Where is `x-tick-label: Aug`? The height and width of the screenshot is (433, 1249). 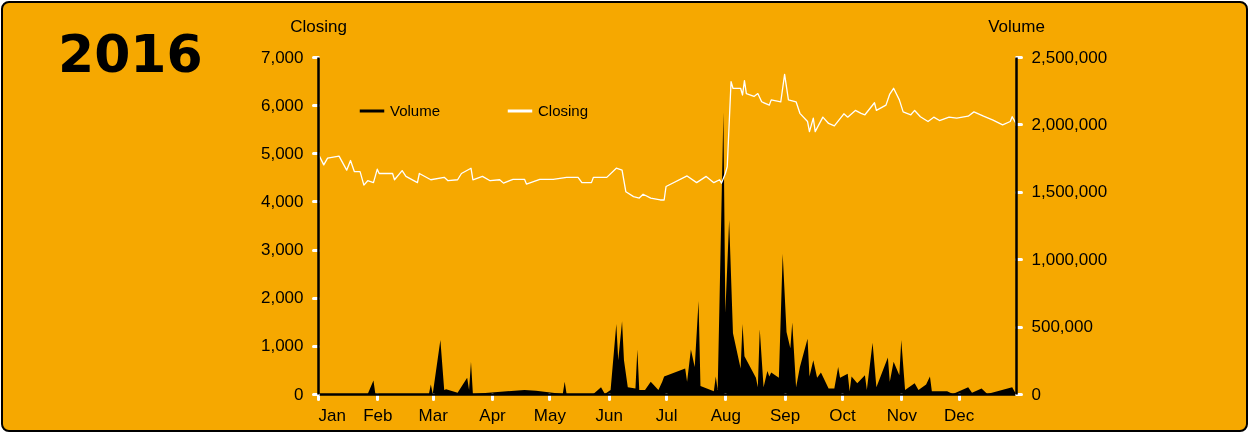 x-tick-label: Aug is located at coordinates (725, 415).